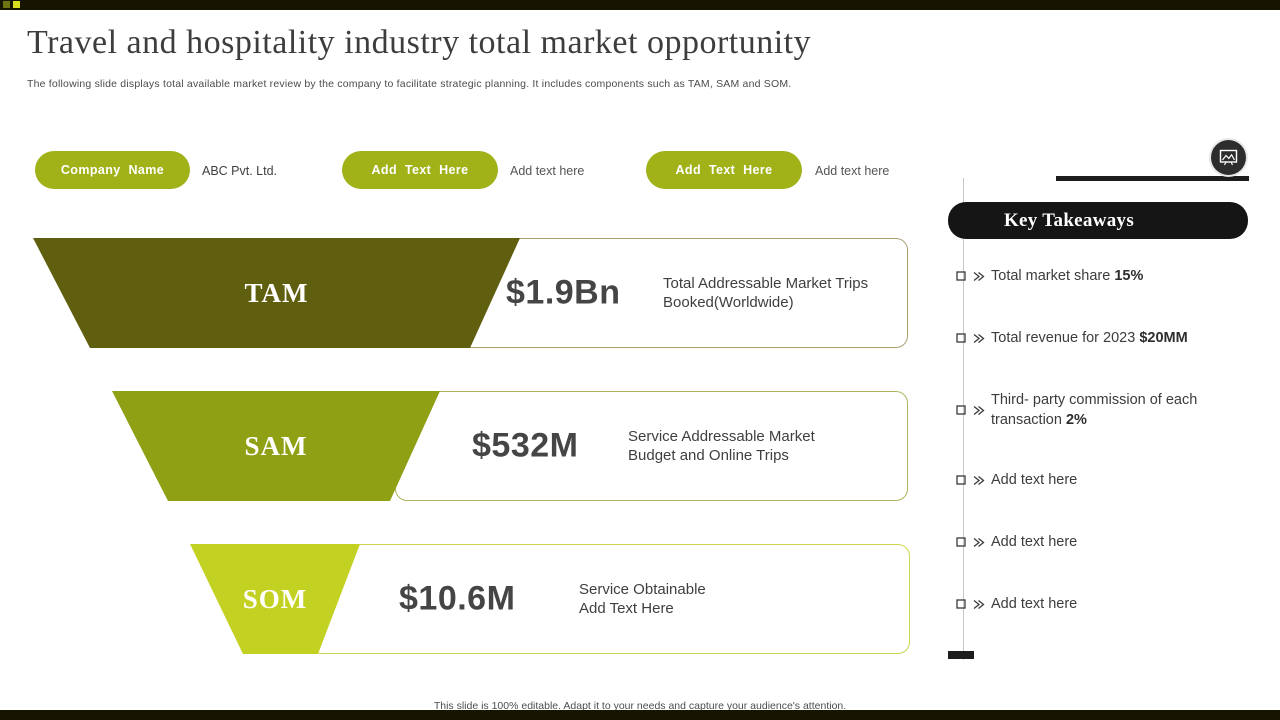 The image size is (1280, 720). I want to click on funnel-label-som: SOM, so click(275, 598).